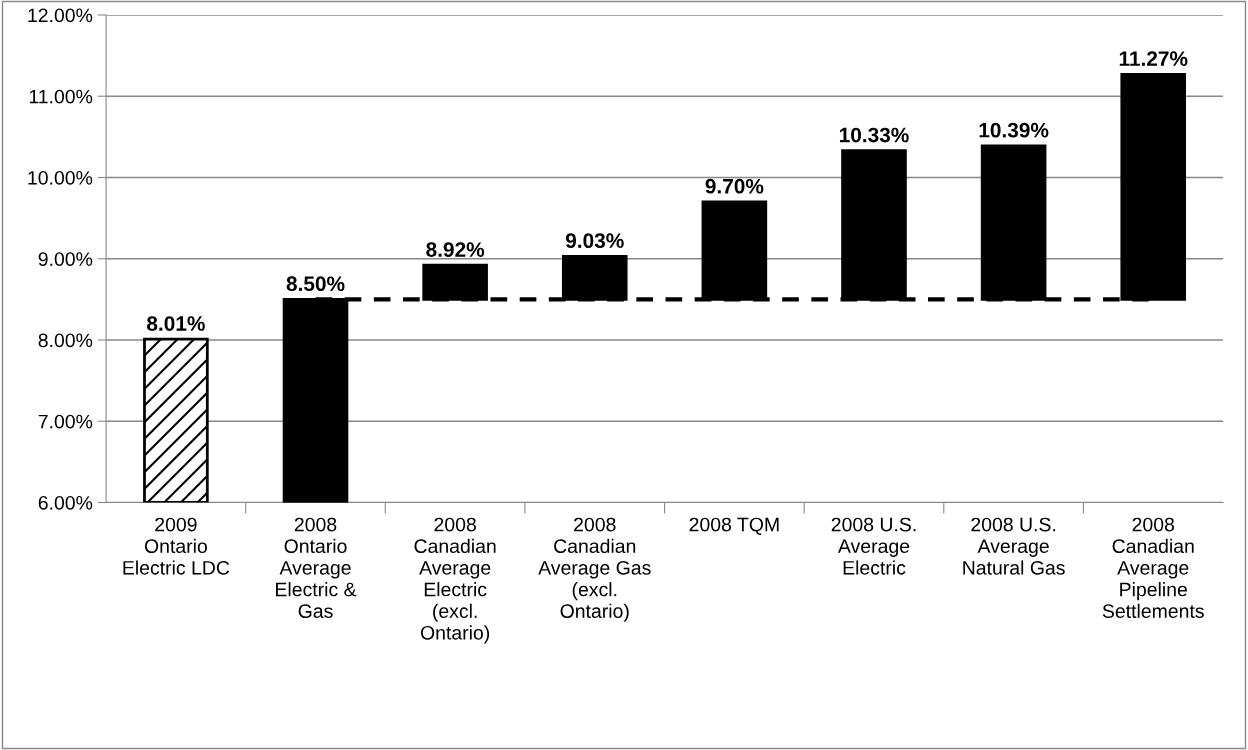 Image resolution: width=1248 pixels, height=750 pixels. Describe the element at coordinates (315, 284) in the screenshot. I see `data-label: 8.50%` at that location.